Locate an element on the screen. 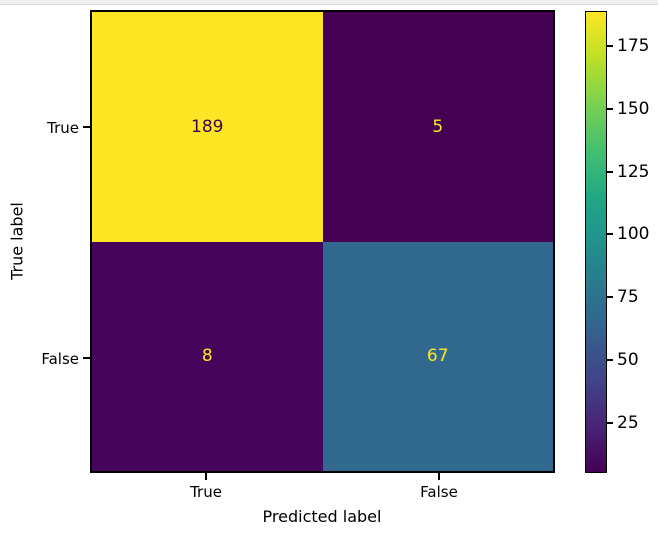  cell-value: 8 is located at coordinates (207, 356).